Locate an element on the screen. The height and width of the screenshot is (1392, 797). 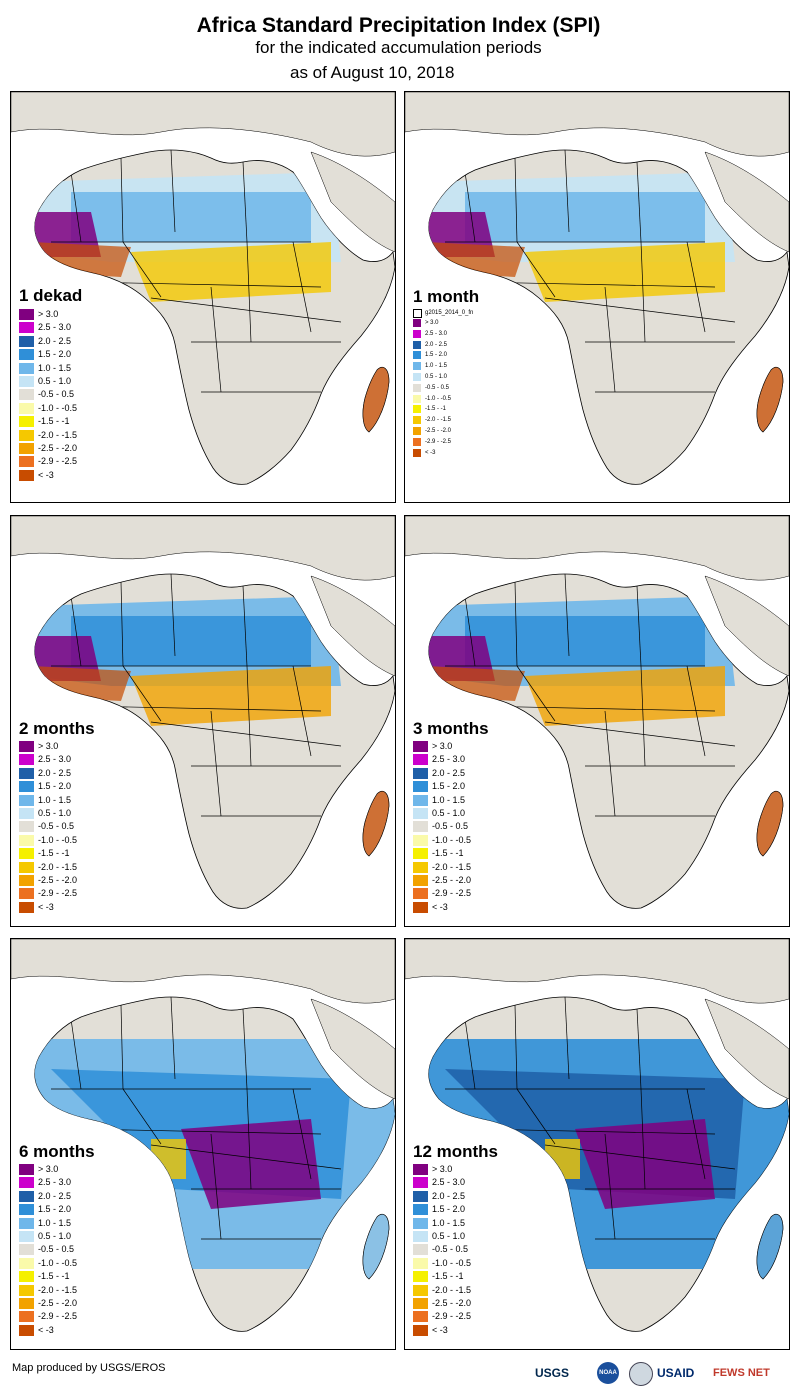
panel-title: 1 month is located at coordinates (446, 296).